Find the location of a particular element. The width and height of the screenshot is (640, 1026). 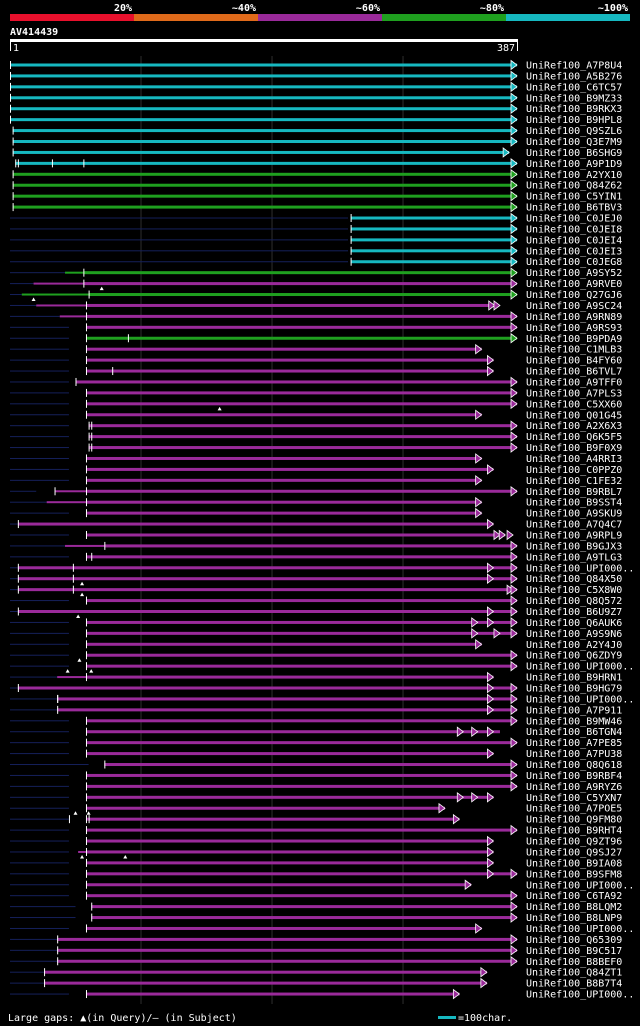

hit-row: UniRef100_A7P8U4 is located at coordinates (316, 65).